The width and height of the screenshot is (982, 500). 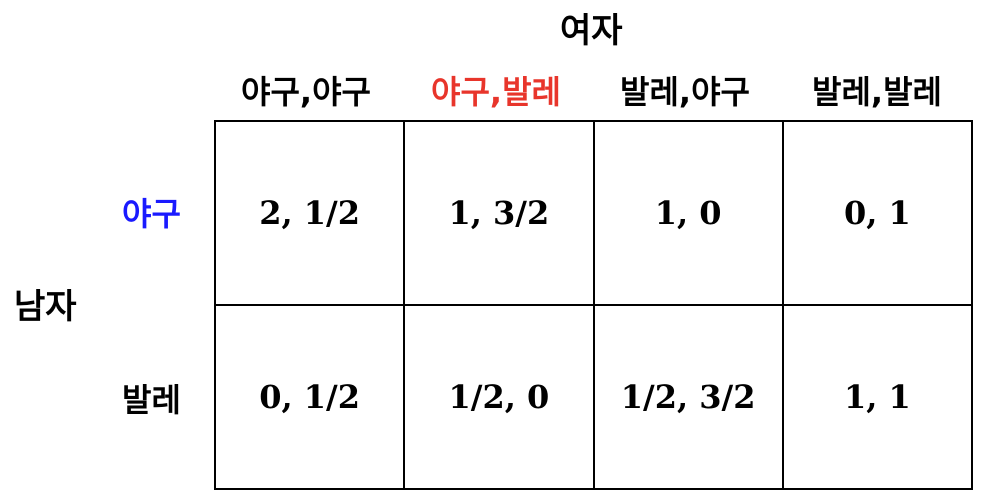 I want to click on payoff-cell: 1/2, 0, so click(x=499, y=397).